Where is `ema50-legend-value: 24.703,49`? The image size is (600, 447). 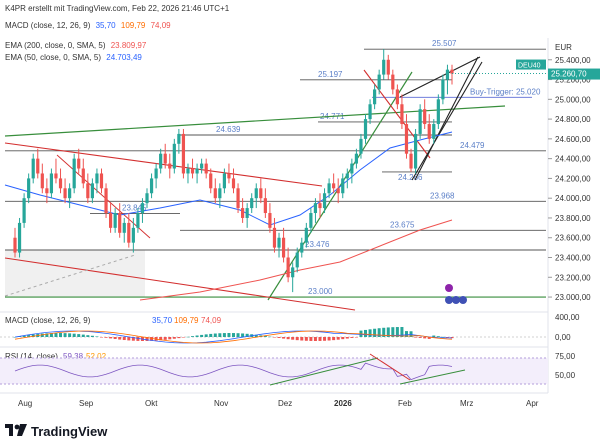 ema50-legend-value: 24.703,49 is located at coordinates (124, 57).